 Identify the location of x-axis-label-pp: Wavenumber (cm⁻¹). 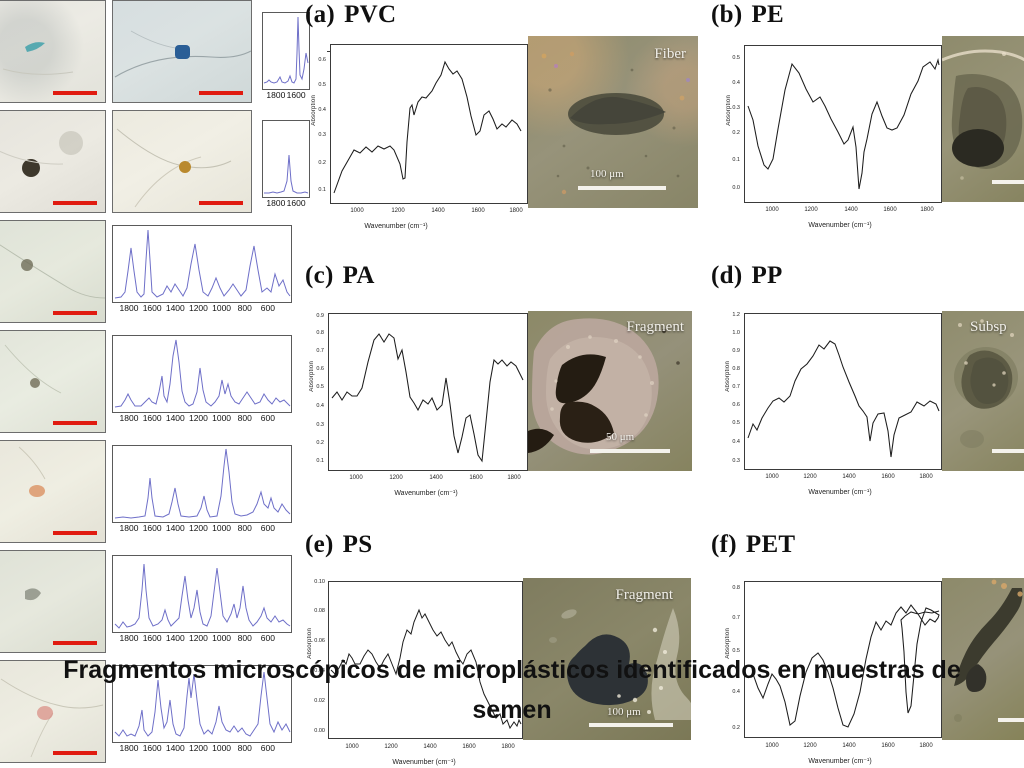
(840, 492).